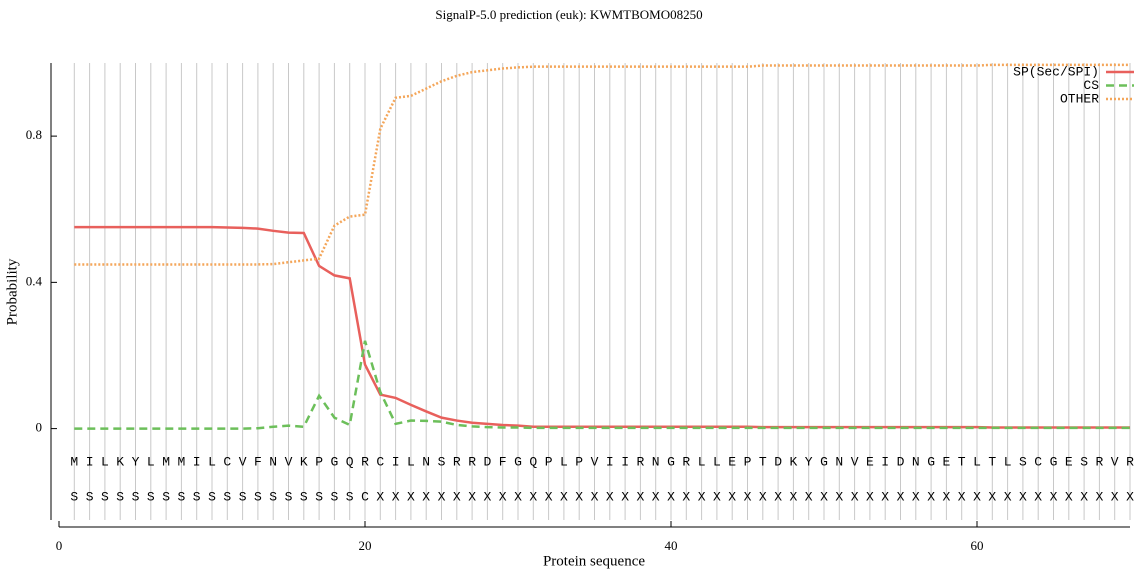 This screenshot has height=572, width=1139. Describe the element at coordinates (243, 461) in the screenshot. I see `residue: V` at that location.